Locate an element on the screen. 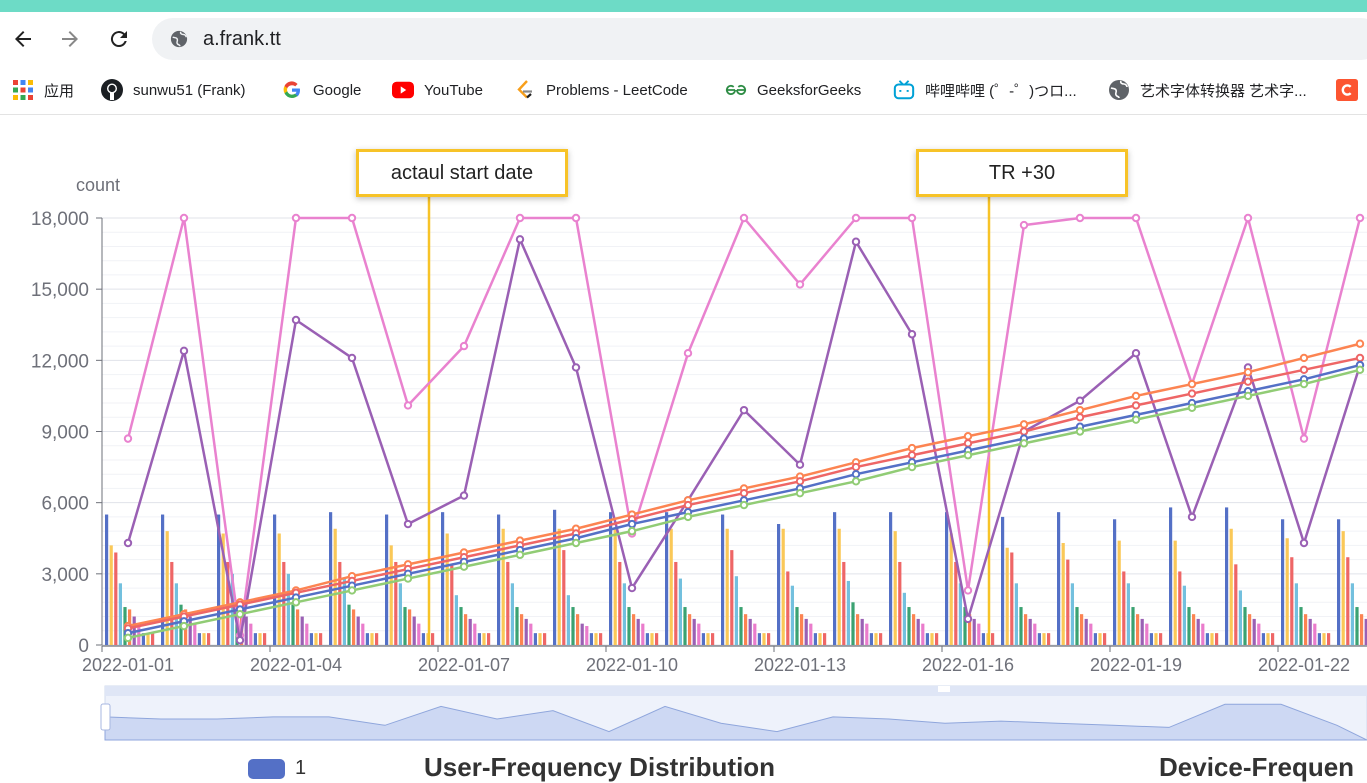 The height and width of the screenshot is (783, 1367). bookmark-geeksforgeeks: GeeksforGeeks is located at coordinates (793, 90).